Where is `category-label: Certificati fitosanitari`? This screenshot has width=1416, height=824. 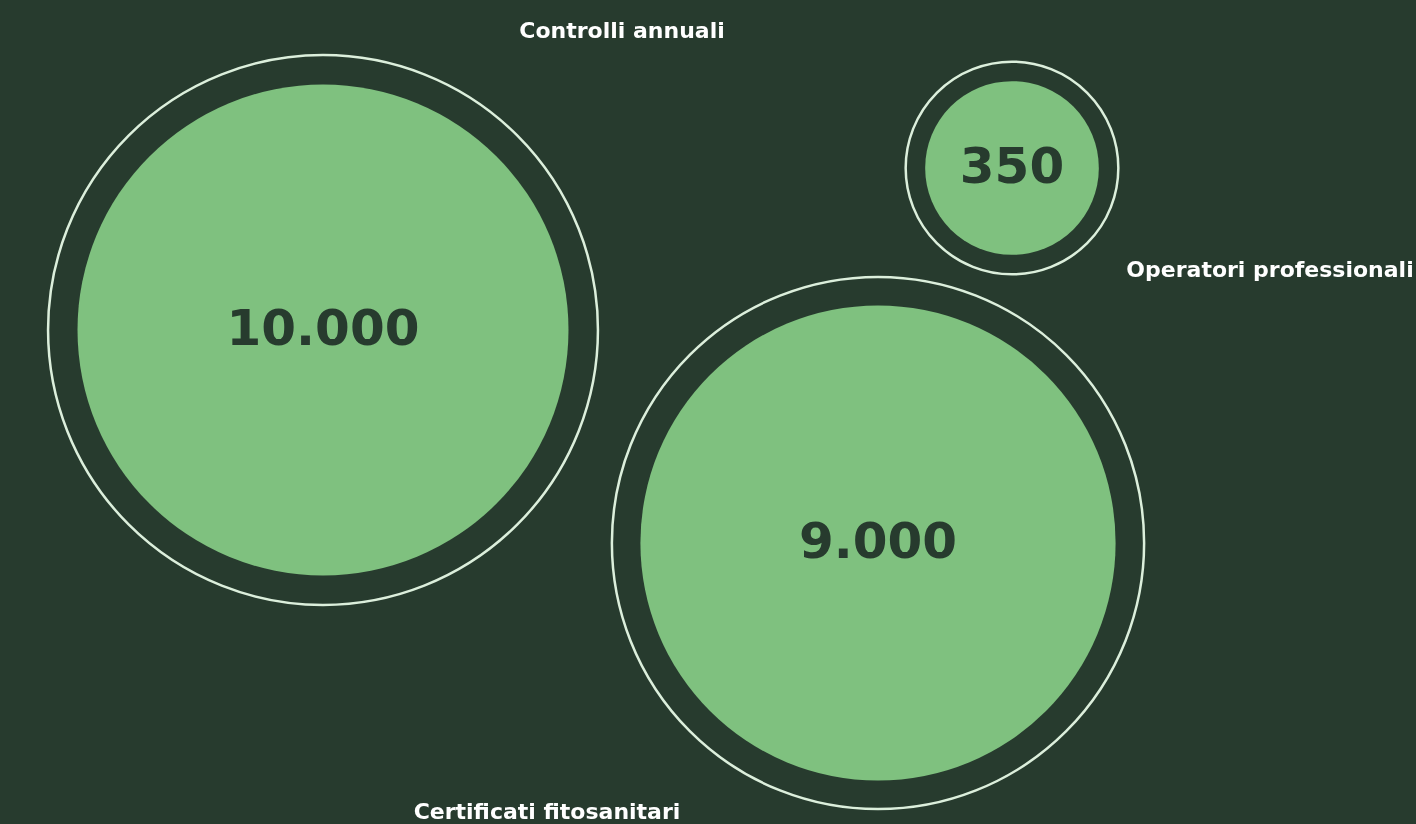
category-label: Certificati fitosanitari is located at coordinates (547, 811).